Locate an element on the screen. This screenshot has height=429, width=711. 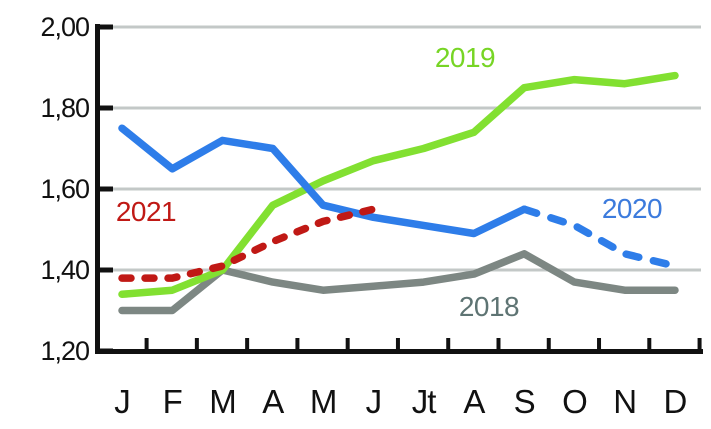
x-axis-label-month: D is located at coordinates (675, 401).